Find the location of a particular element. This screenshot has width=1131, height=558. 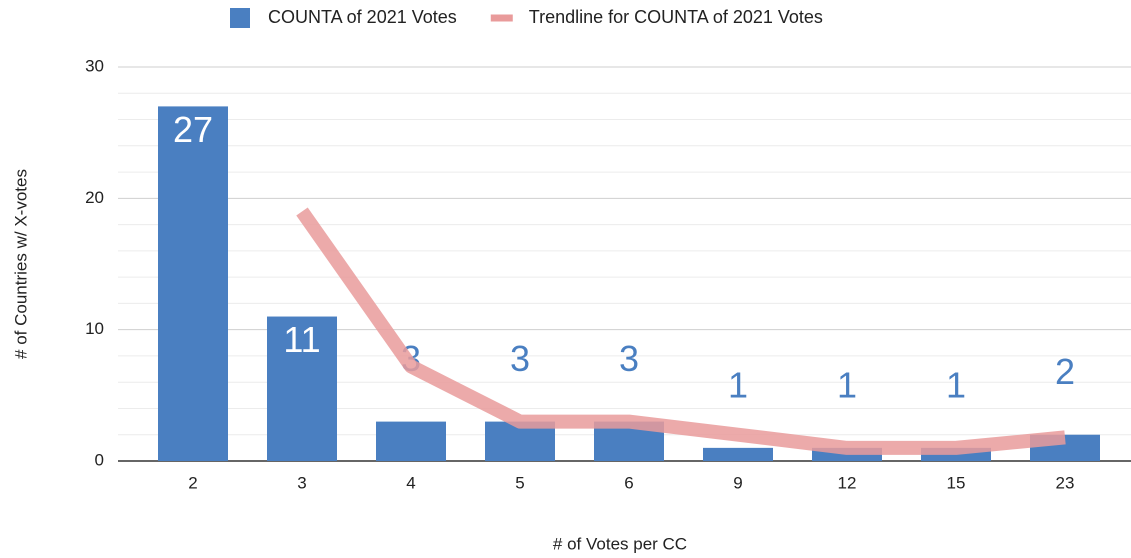

x-tick-label: 23 is located at coordinates (1065, 482).